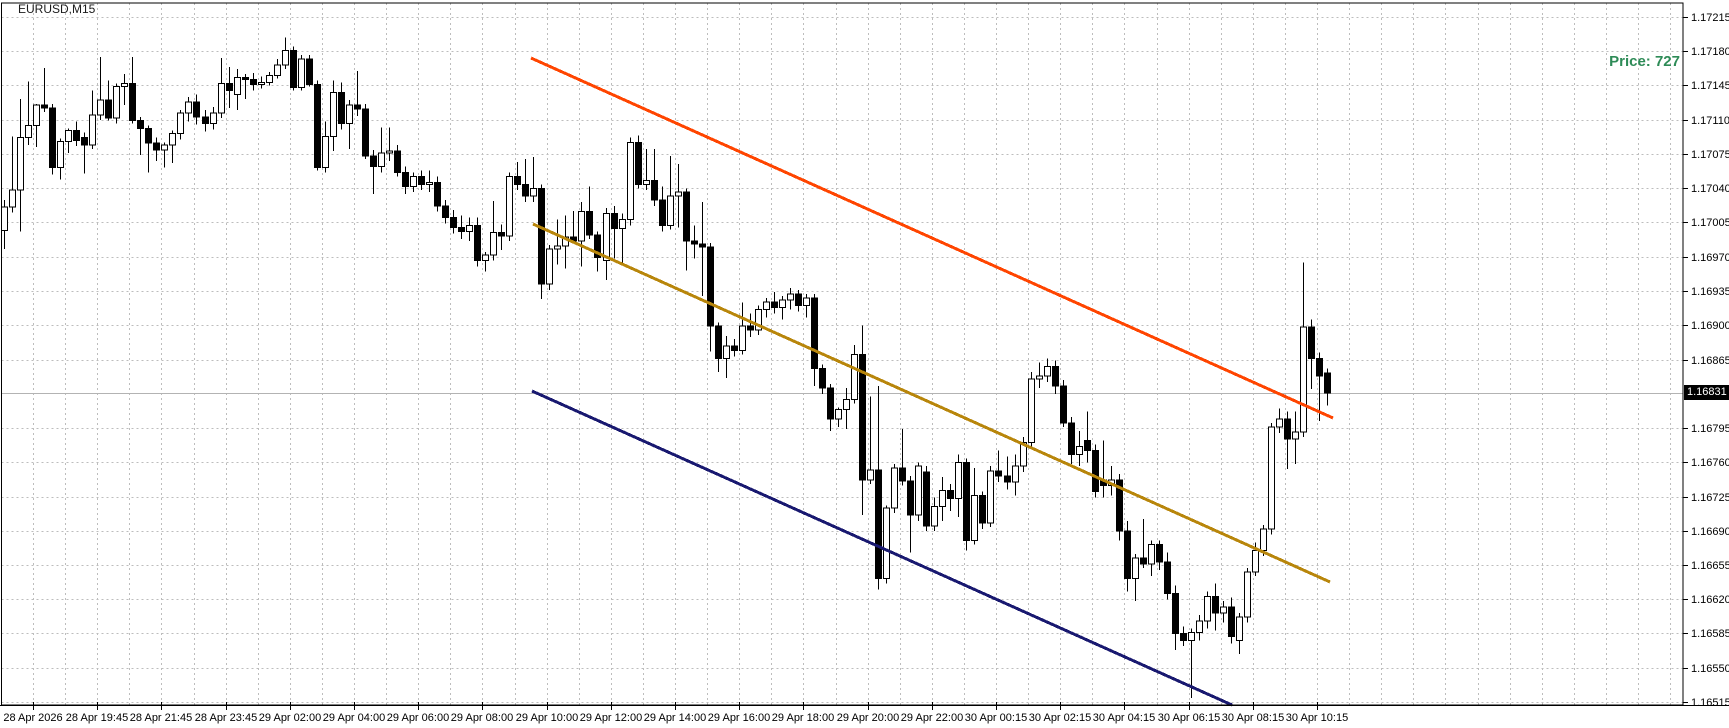  Describe the element at coordinates (1710, 600) in the screenshot. I see `price-axis-label: 1.16620` at that location.